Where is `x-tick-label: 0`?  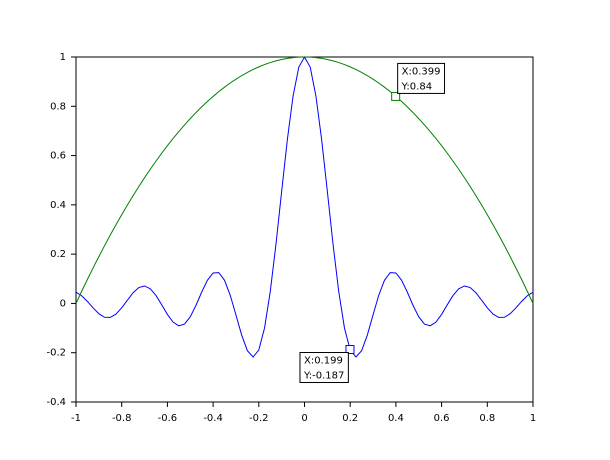
x-tick-label: 0 is located at coordinates (304, 418).